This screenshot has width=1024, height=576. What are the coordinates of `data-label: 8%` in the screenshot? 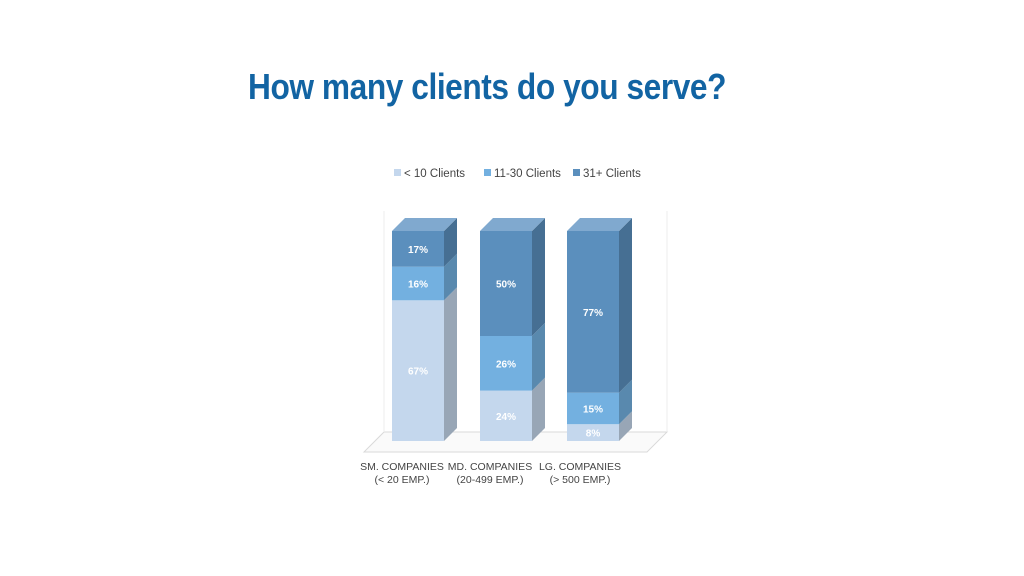 It's located at (593, 434).